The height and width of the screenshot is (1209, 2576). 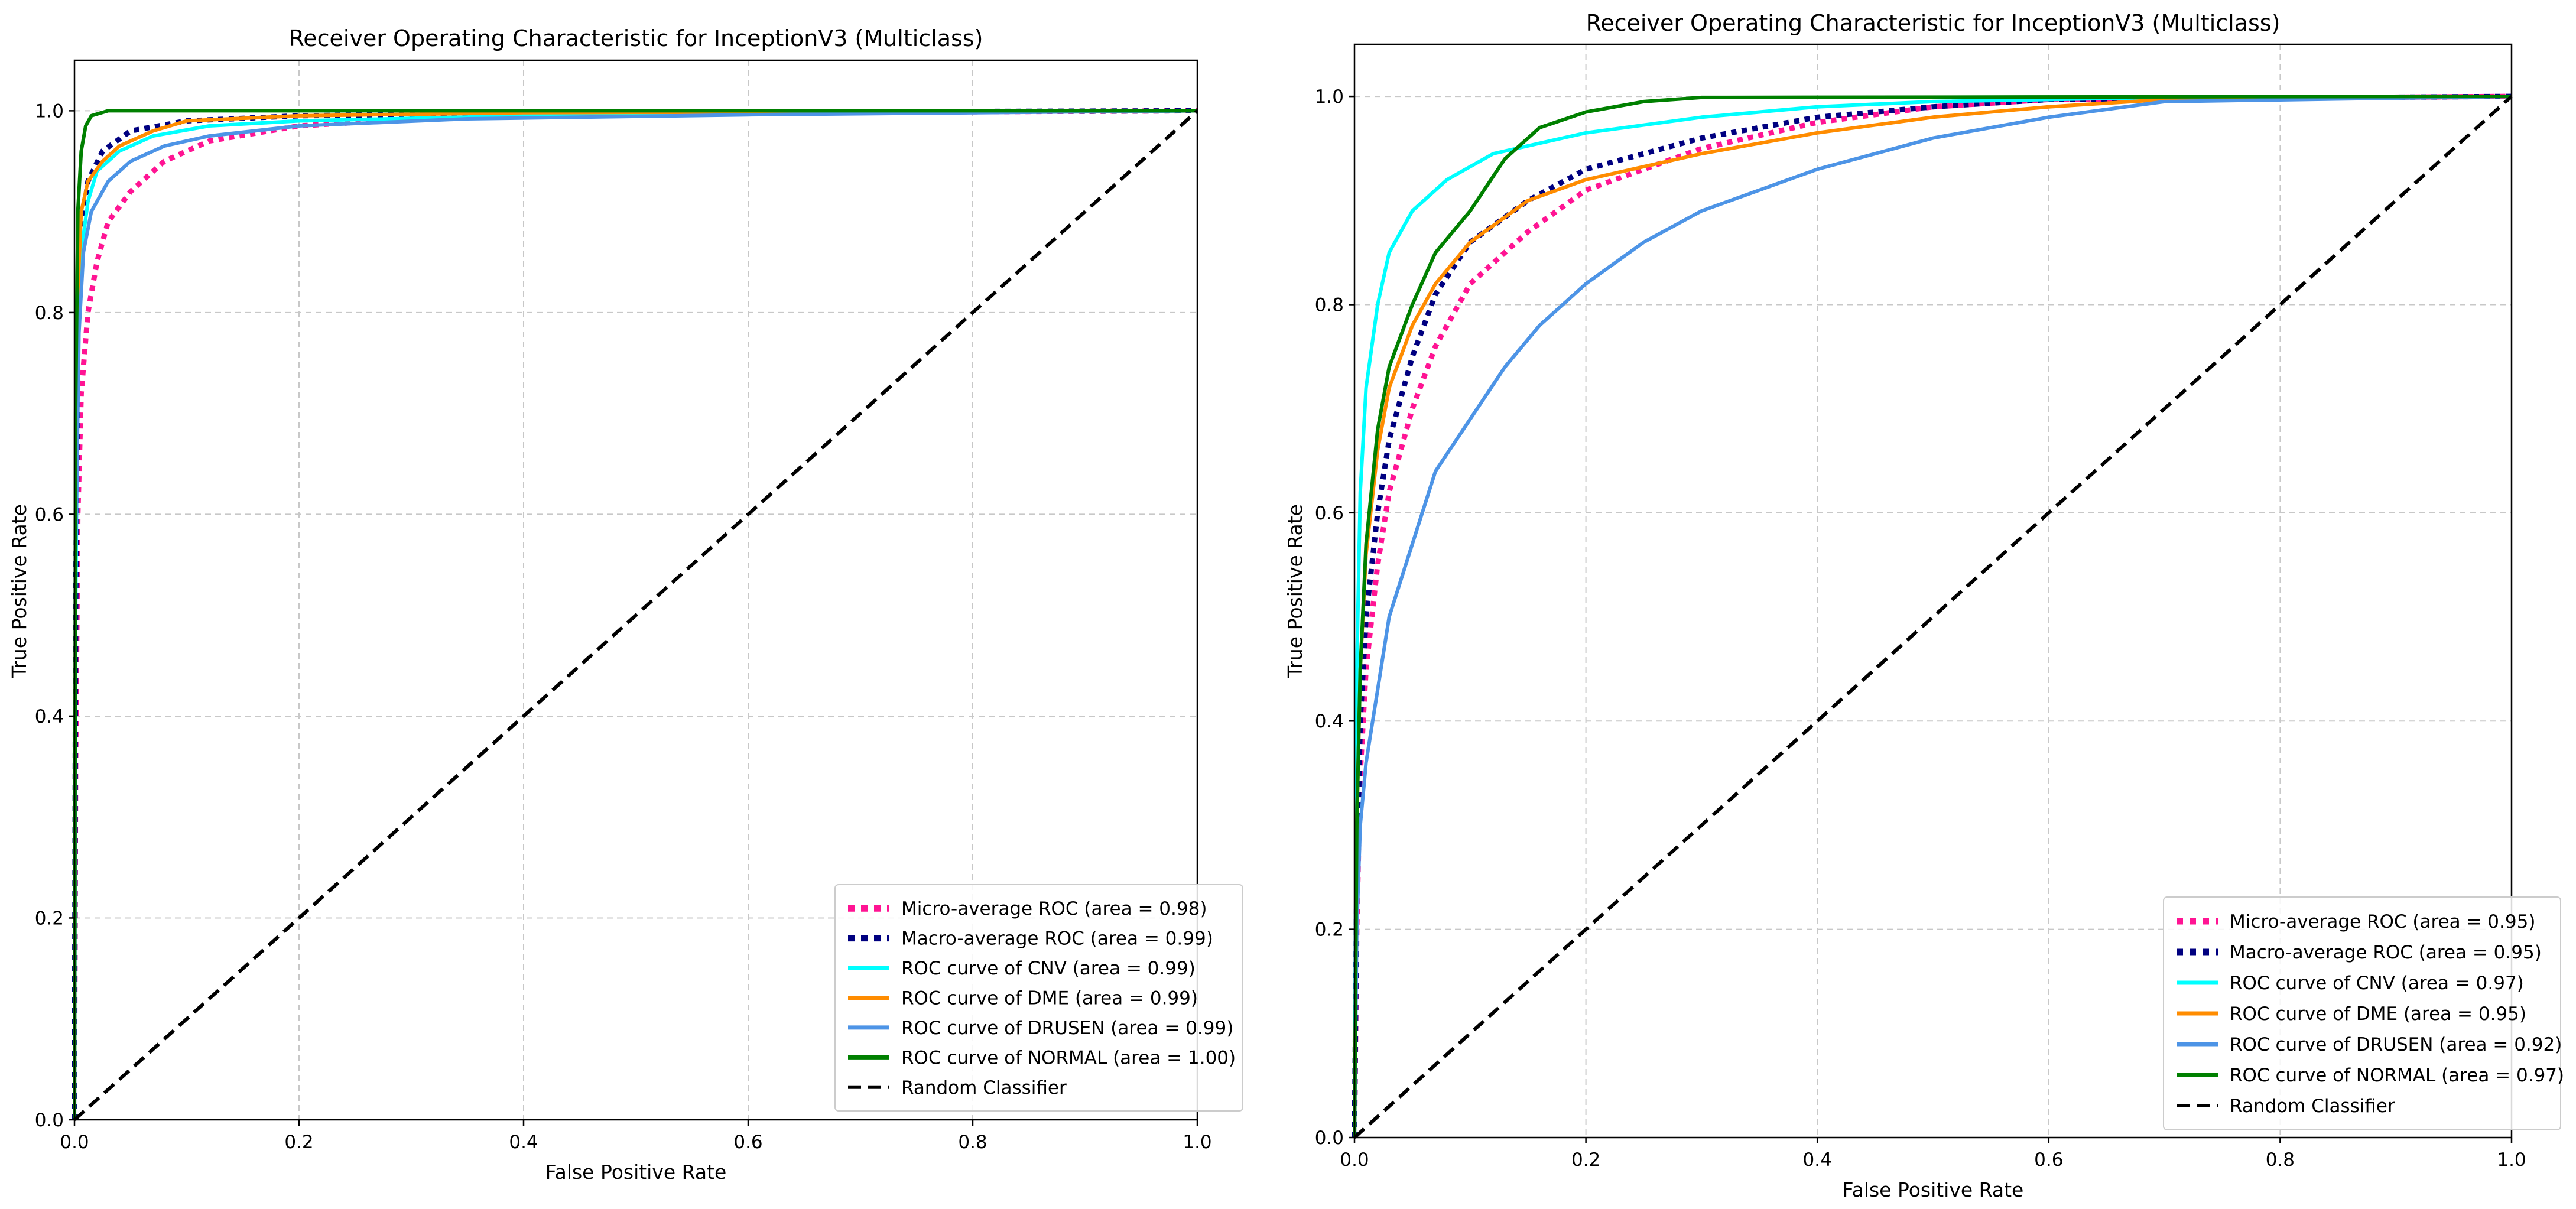 I want to click on legend-label: ROC curve of CNV (area = 0.97), so click(x=2377, y=984).